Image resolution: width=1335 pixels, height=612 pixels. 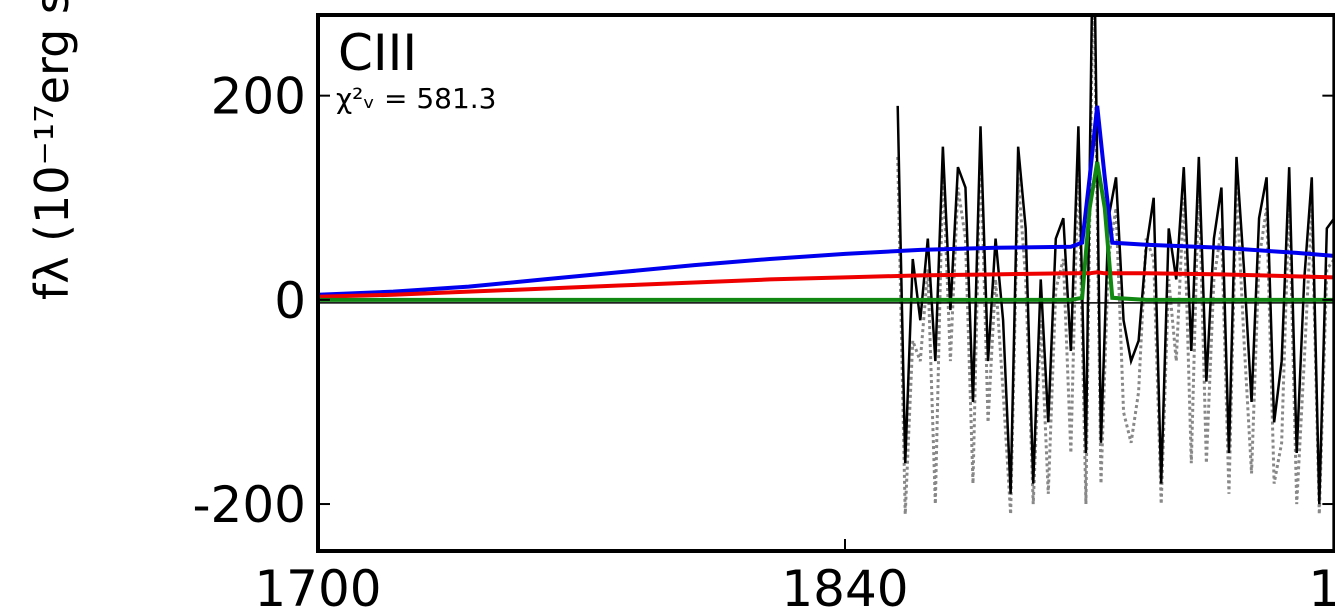 I want to click on y-axis-label: fλ (10⁻¹⁷erg s⁻¹ cm⁻² Å⁻¹), so click(x=52, y=150).